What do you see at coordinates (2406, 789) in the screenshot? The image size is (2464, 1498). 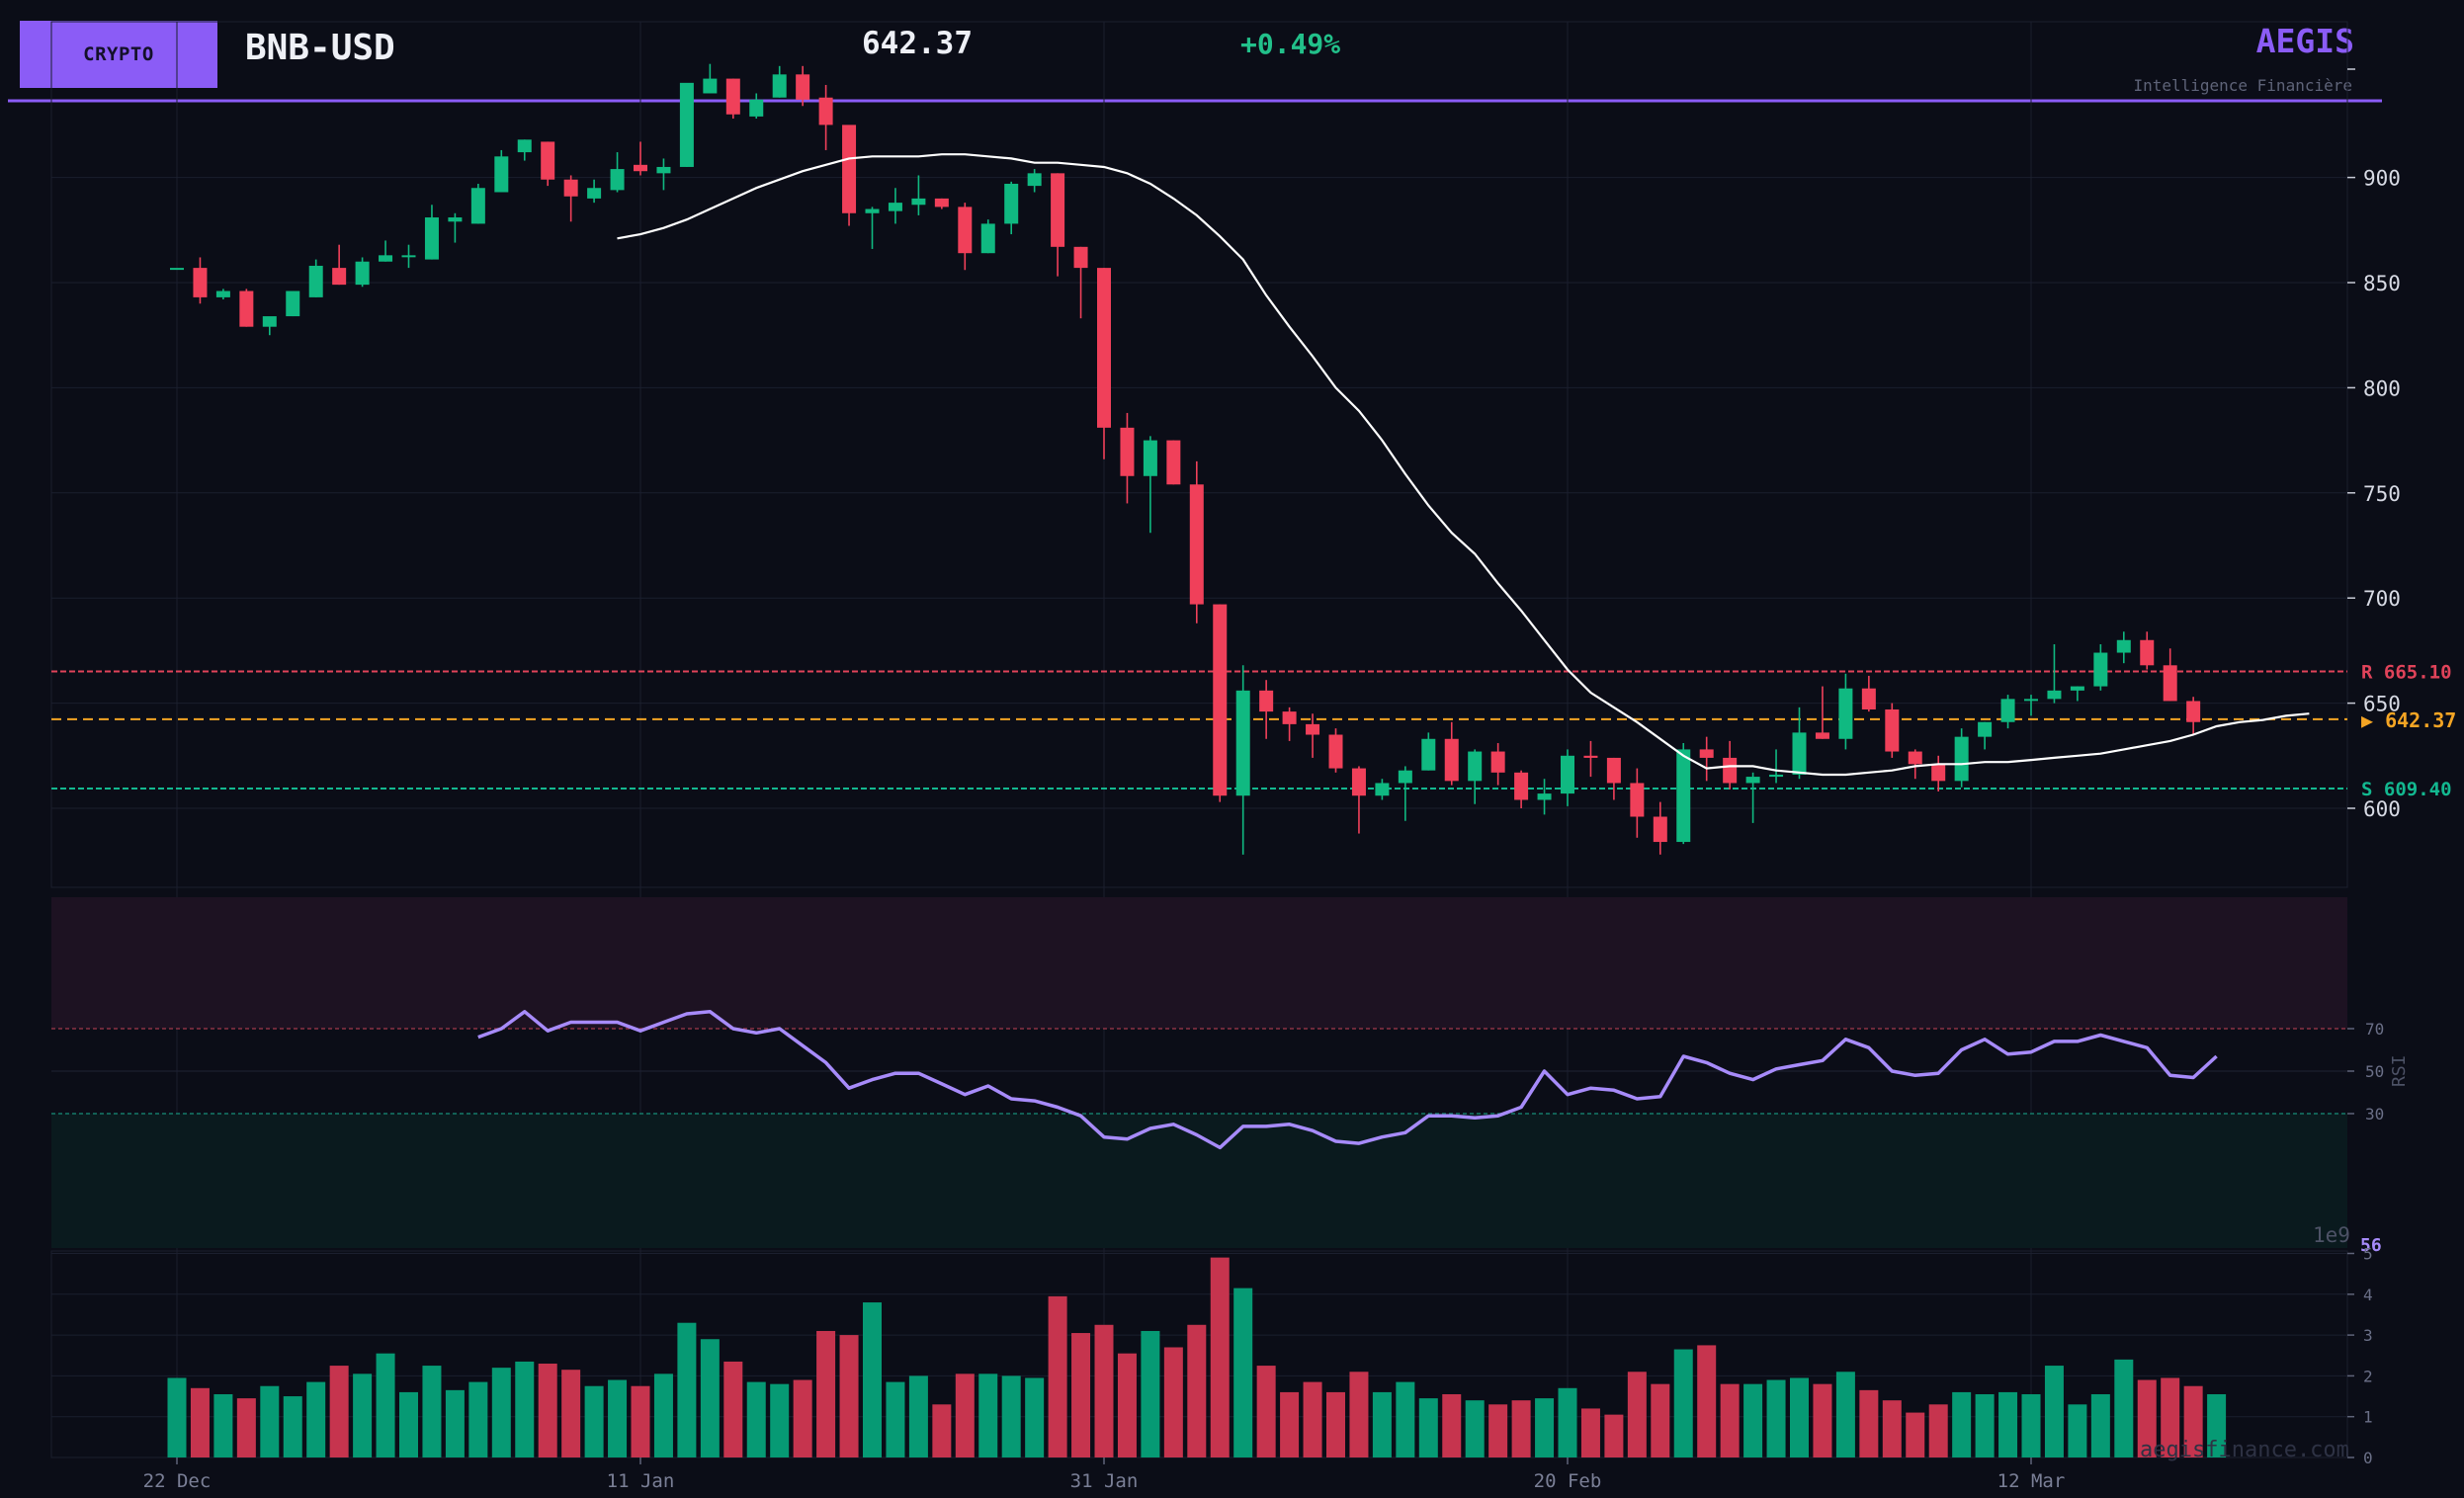 I see `support-label: S 609.40` at bounding box center [2406, 789].